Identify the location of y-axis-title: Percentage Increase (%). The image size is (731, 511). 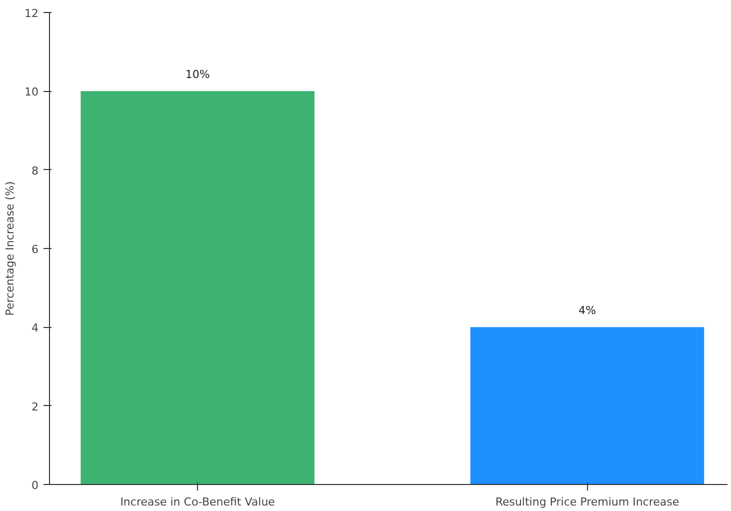
(10, 248).